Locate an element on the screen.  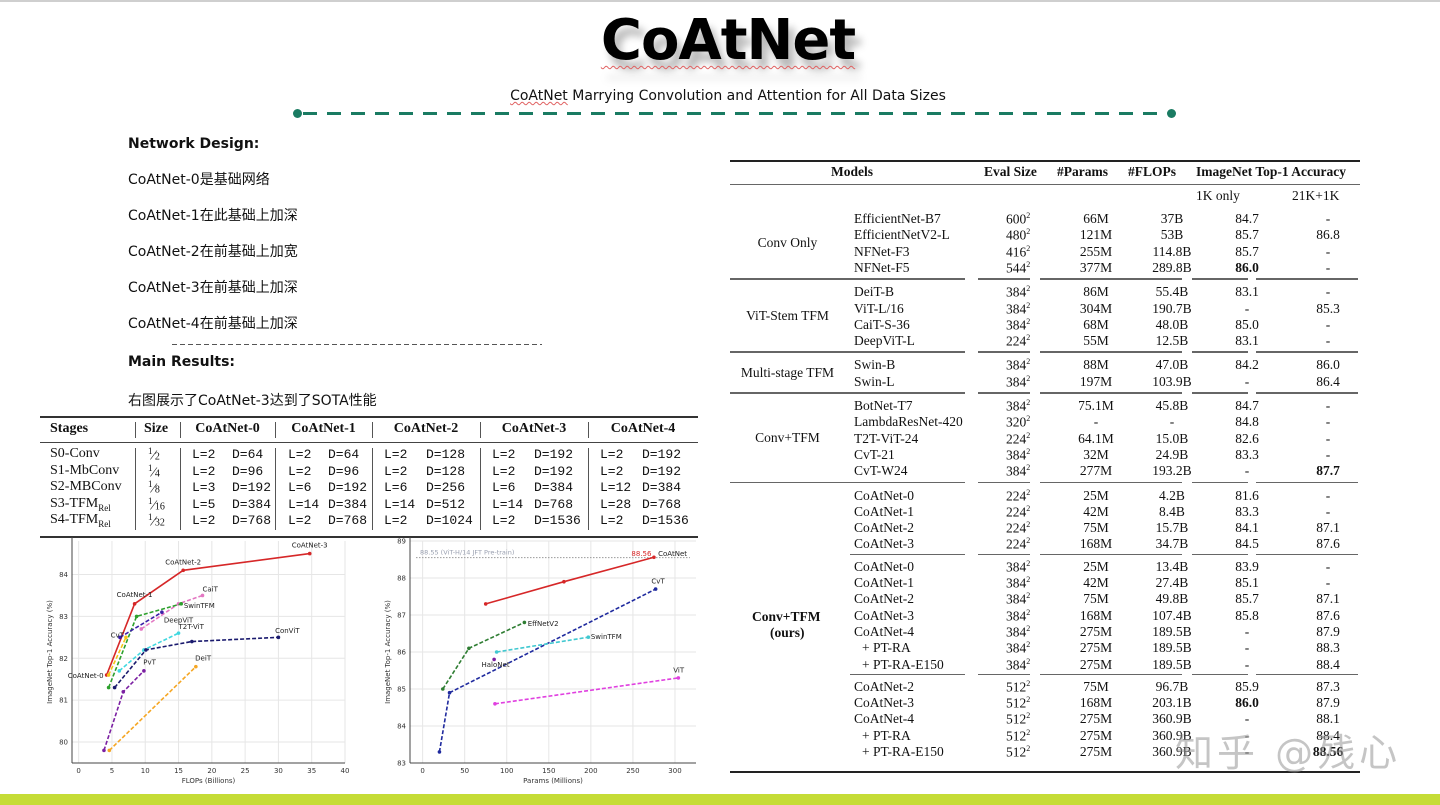
accuracy-21k: 87.7 is located at coordinates (1328, 471).